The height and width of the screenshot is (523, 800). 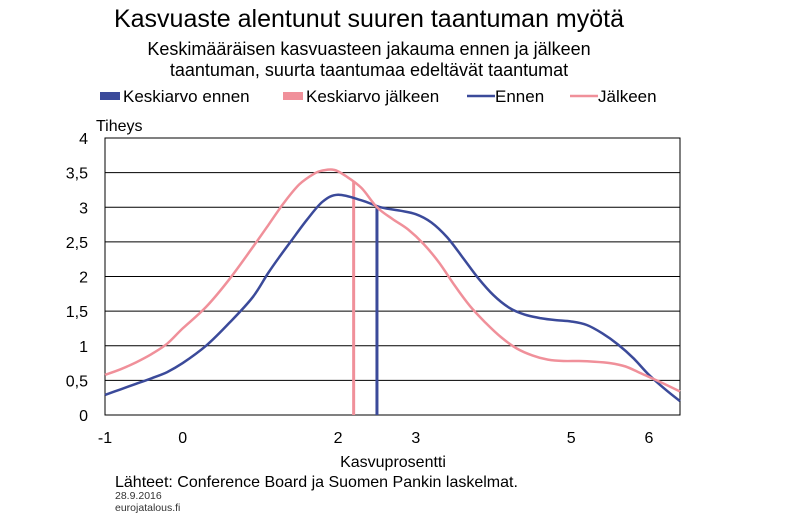 I want to click on x-axis-ticks: -1 0 2 3 5 6, so click(x=376, y=438).